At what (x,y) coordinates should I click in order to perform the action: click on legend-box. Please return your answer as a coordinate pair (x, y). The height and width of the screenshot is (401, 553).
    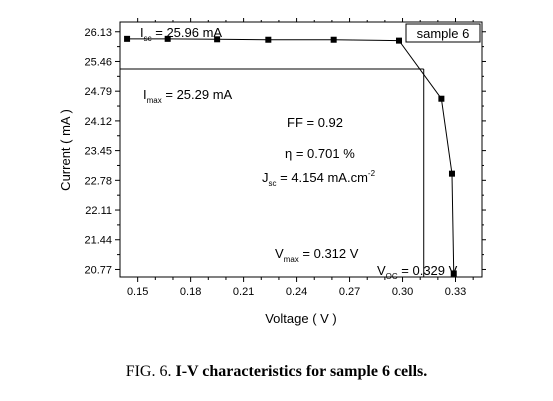
    Looking at the image, I should click on (443, 33).